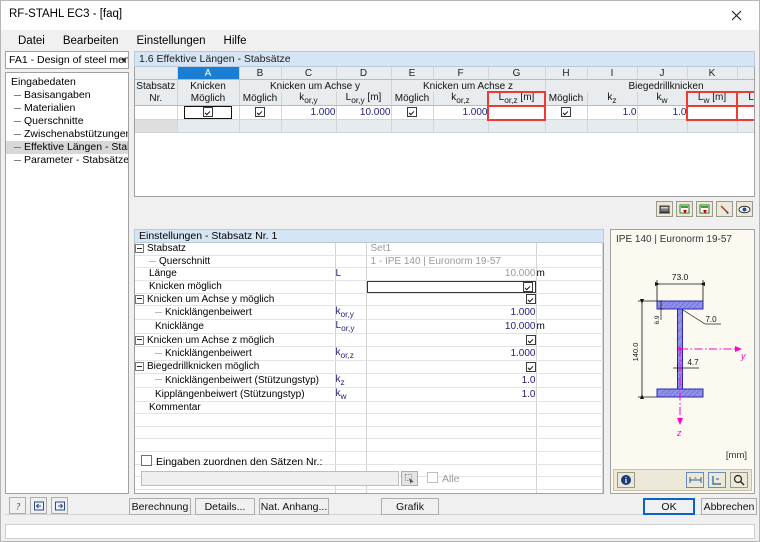 The height and width of the screenshot is (542, 760). Describe the element at coordinates (712, 112) in the screenshot. I see `cell-l-w` at that location.